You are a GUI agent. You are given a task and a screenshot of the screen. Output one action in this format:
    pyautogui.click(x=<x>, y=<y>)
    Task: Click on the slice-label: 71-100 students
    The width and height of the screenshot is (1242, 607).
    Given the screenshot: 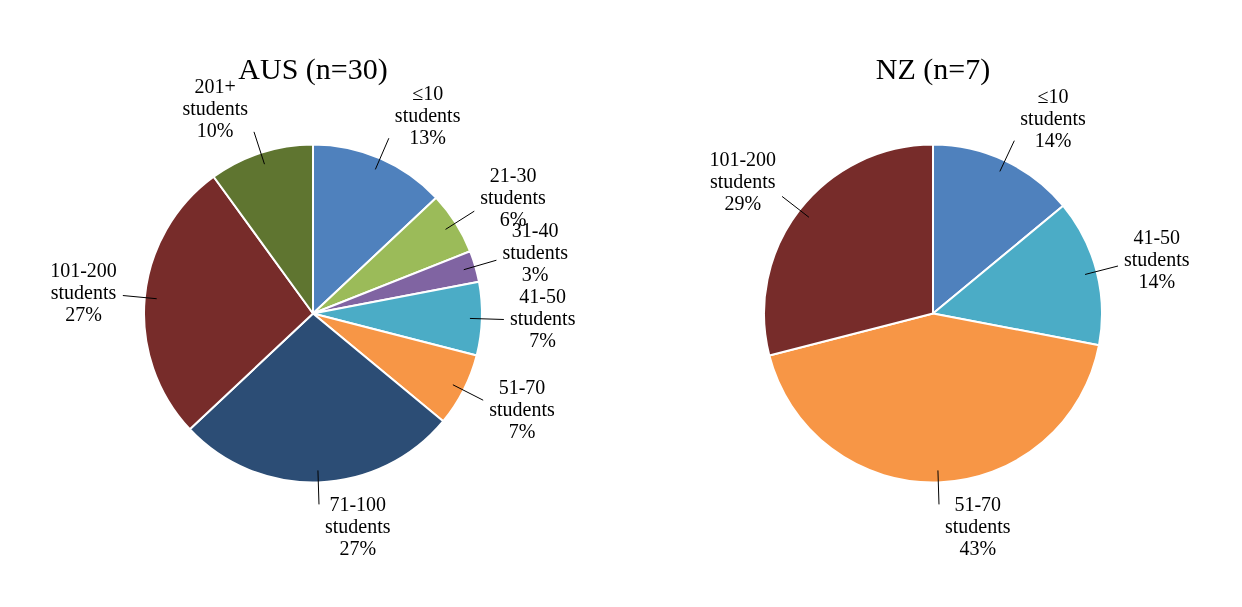 What is the action you would take?
    pyautogui.click(x=358, y=514)
    